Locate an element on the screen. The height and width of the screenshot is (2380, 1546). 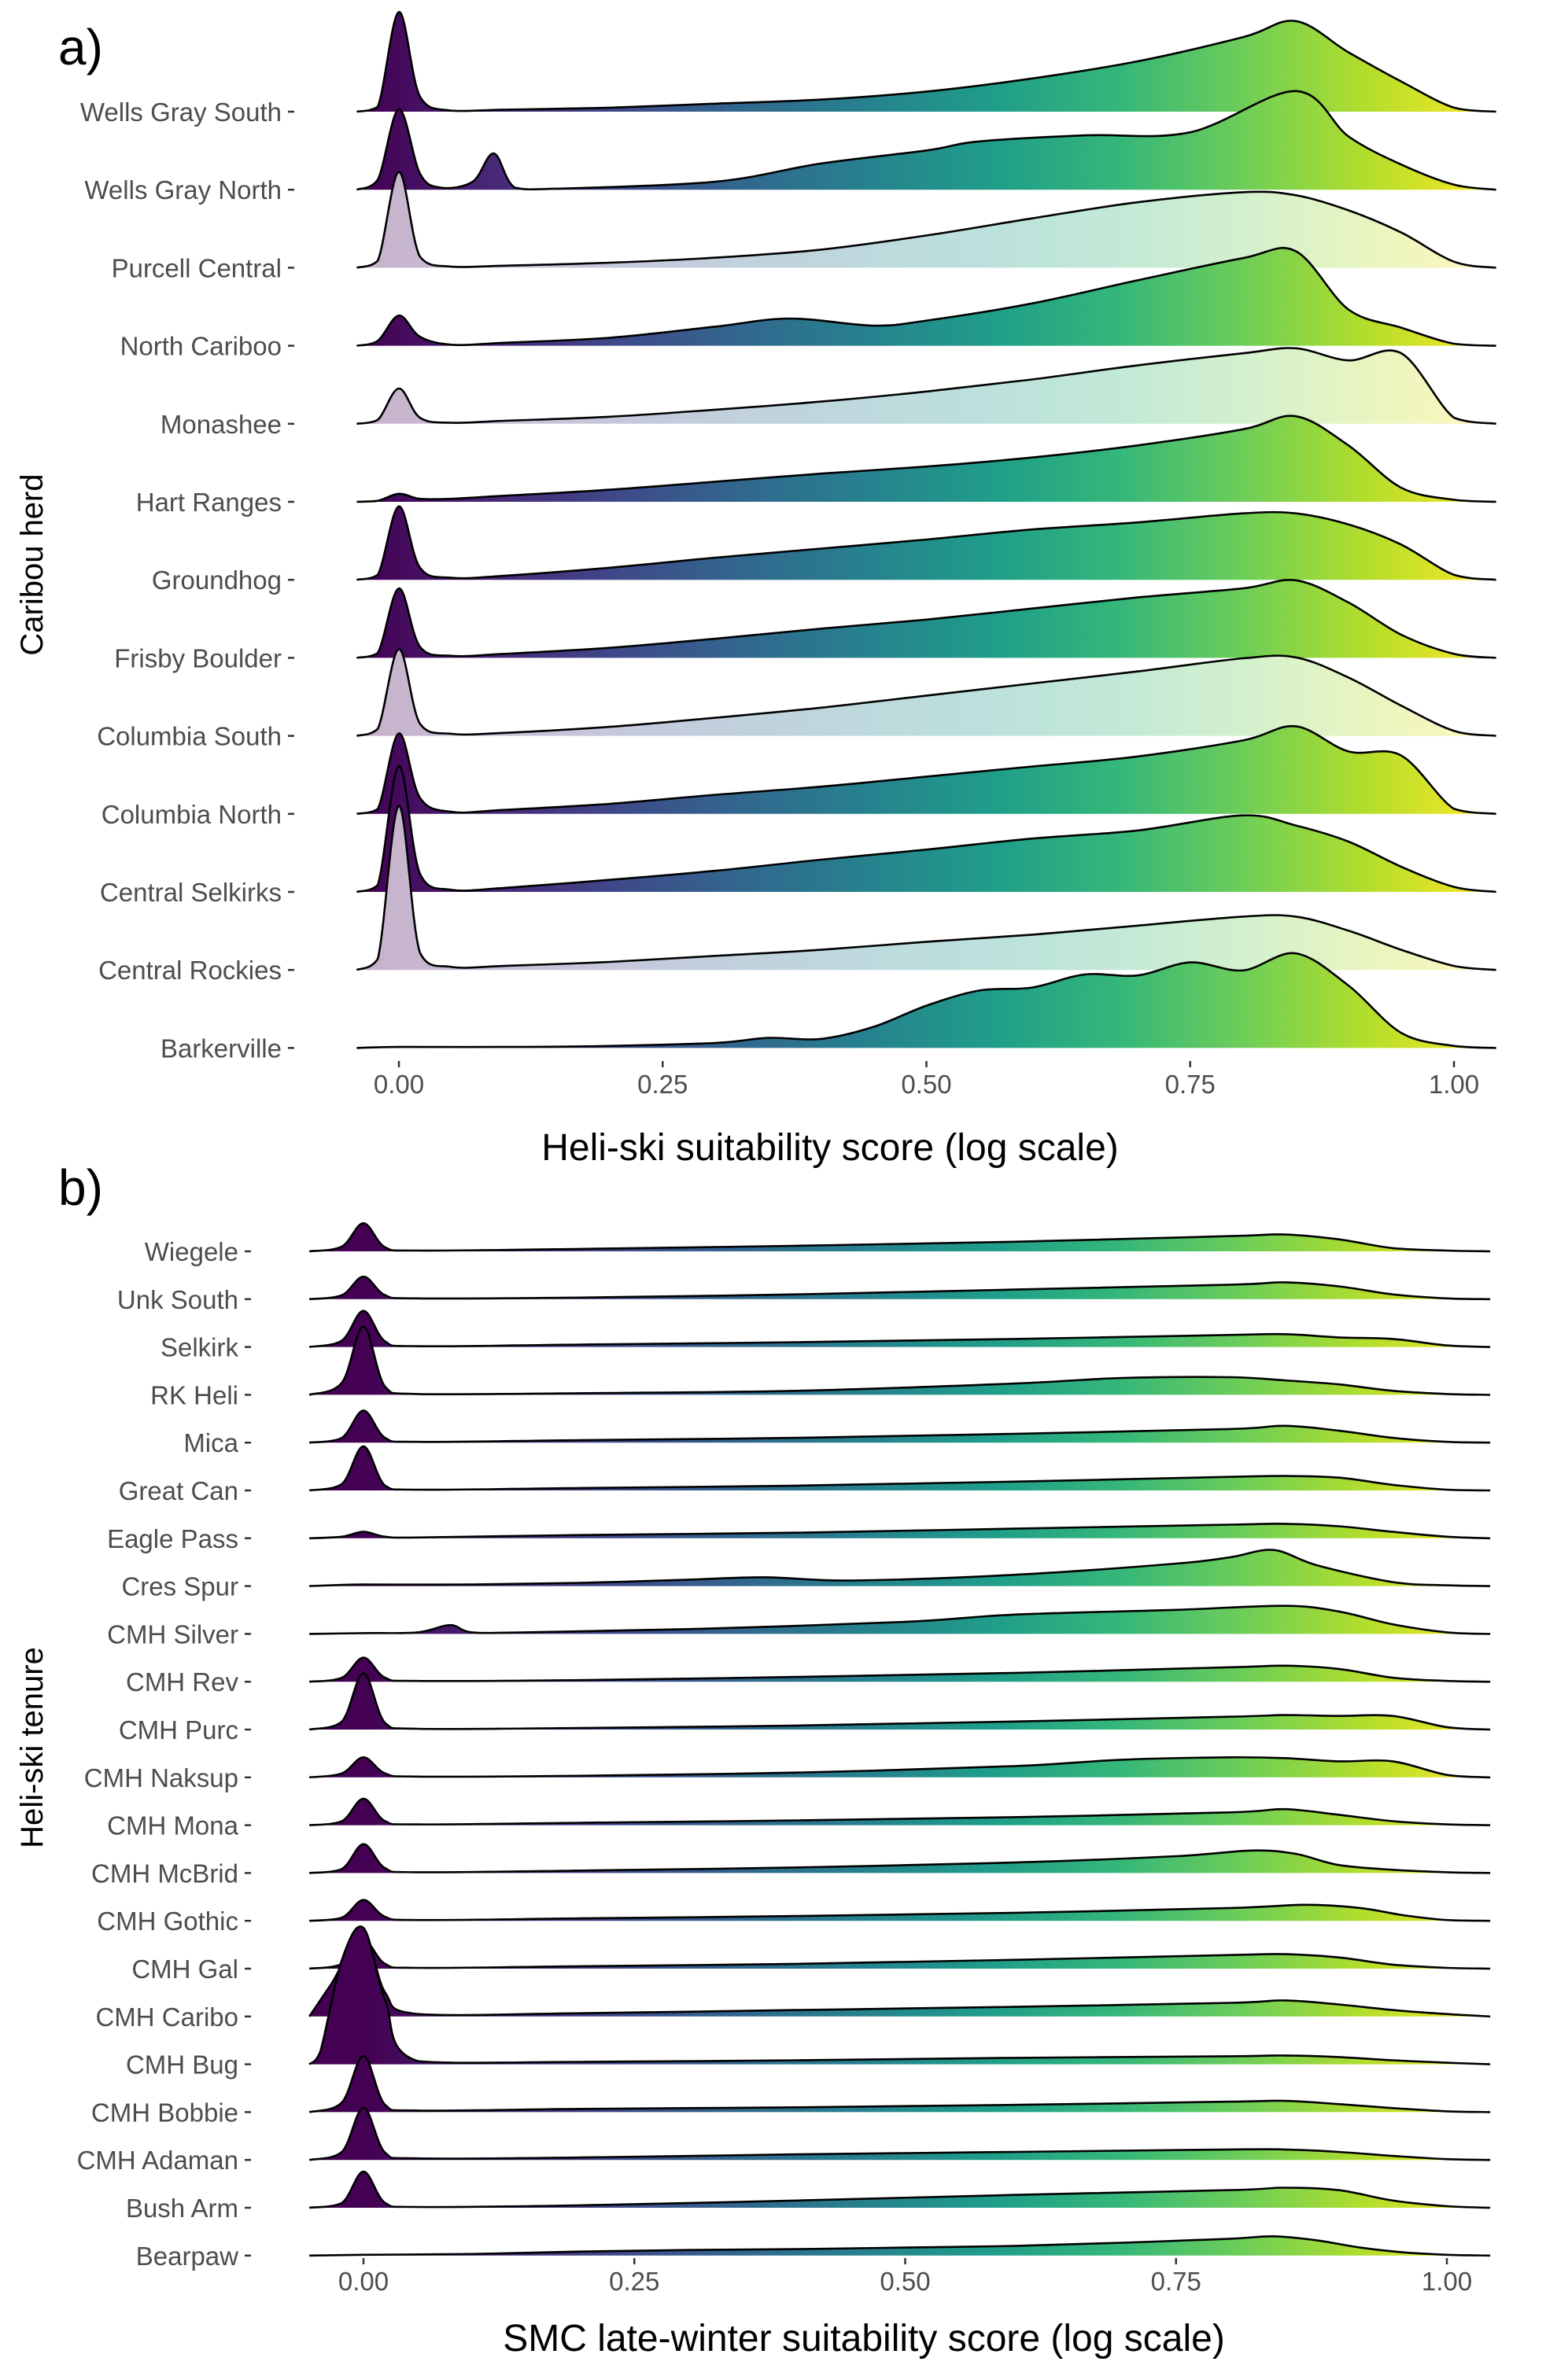
category-label: Great Can is located at coordinates (179, 1490).